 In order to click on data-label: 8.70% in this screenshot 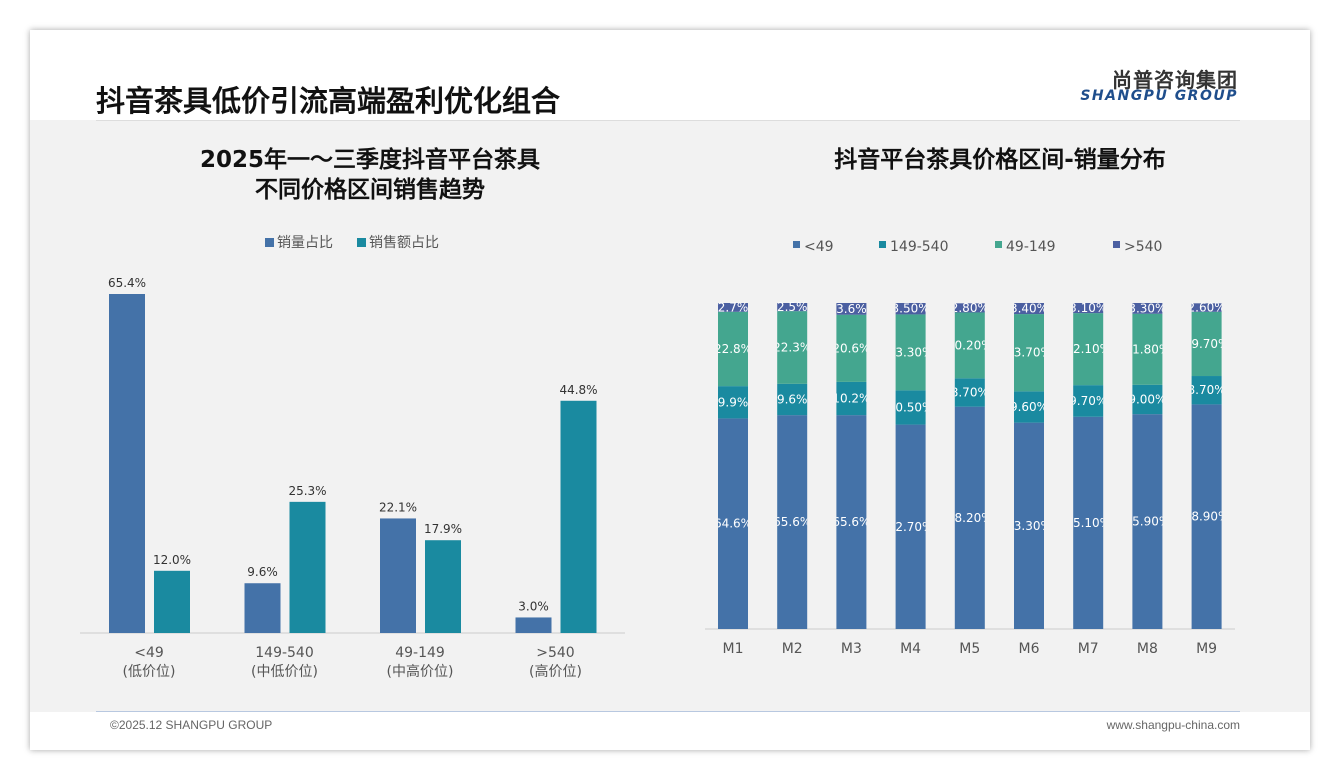, I will do `click(970, 392)`.